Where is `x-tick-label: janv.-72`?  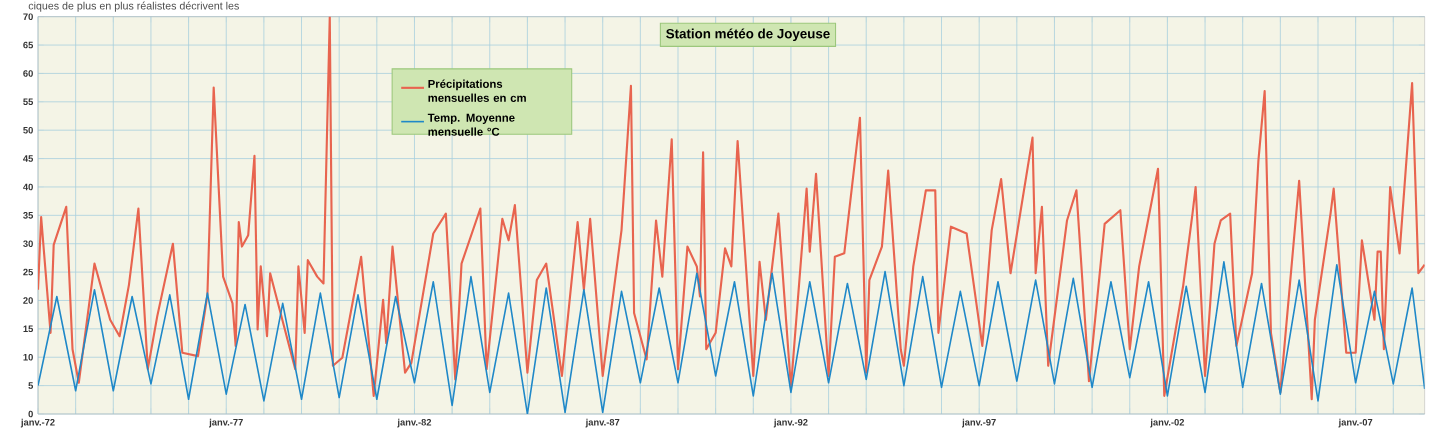 x-tick-label: janv.-72 is located at coordinates (37, 423).